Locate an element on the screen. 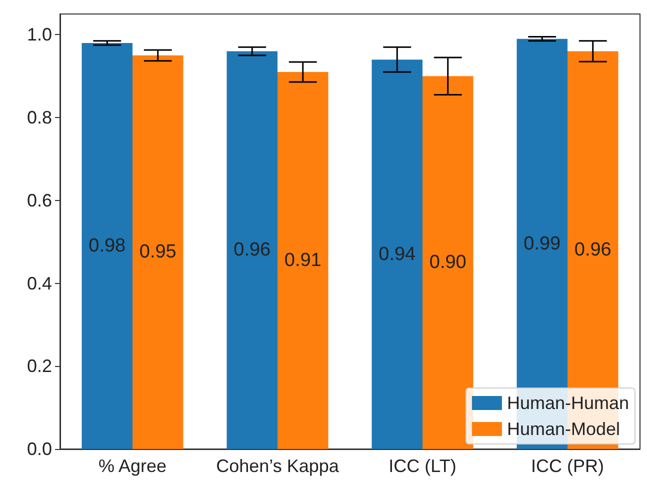 This screenshot has height=490, width=647. x-tick-label: ICC (PR) is located at coordinates (567, 466).